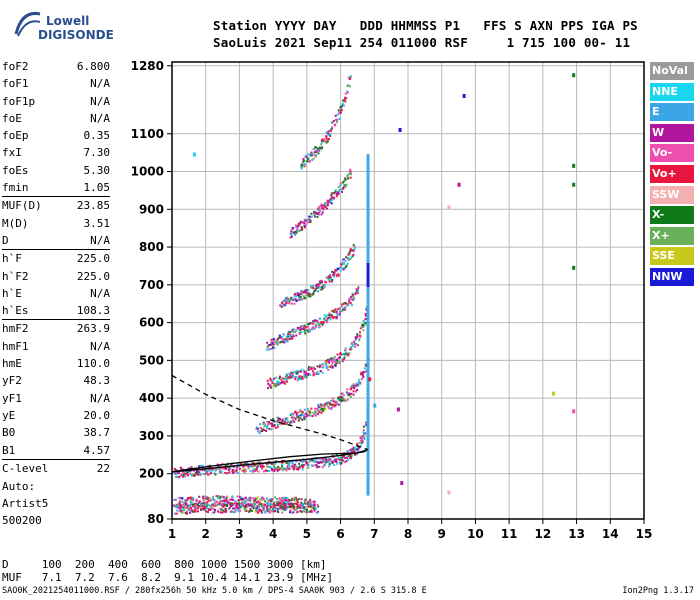 This screenshot has height=600, width=700. What do you see at coordinates (56, 380) in the screenshot?
I see `param-row: yF2 48.3` at bounding box center [56, 380].